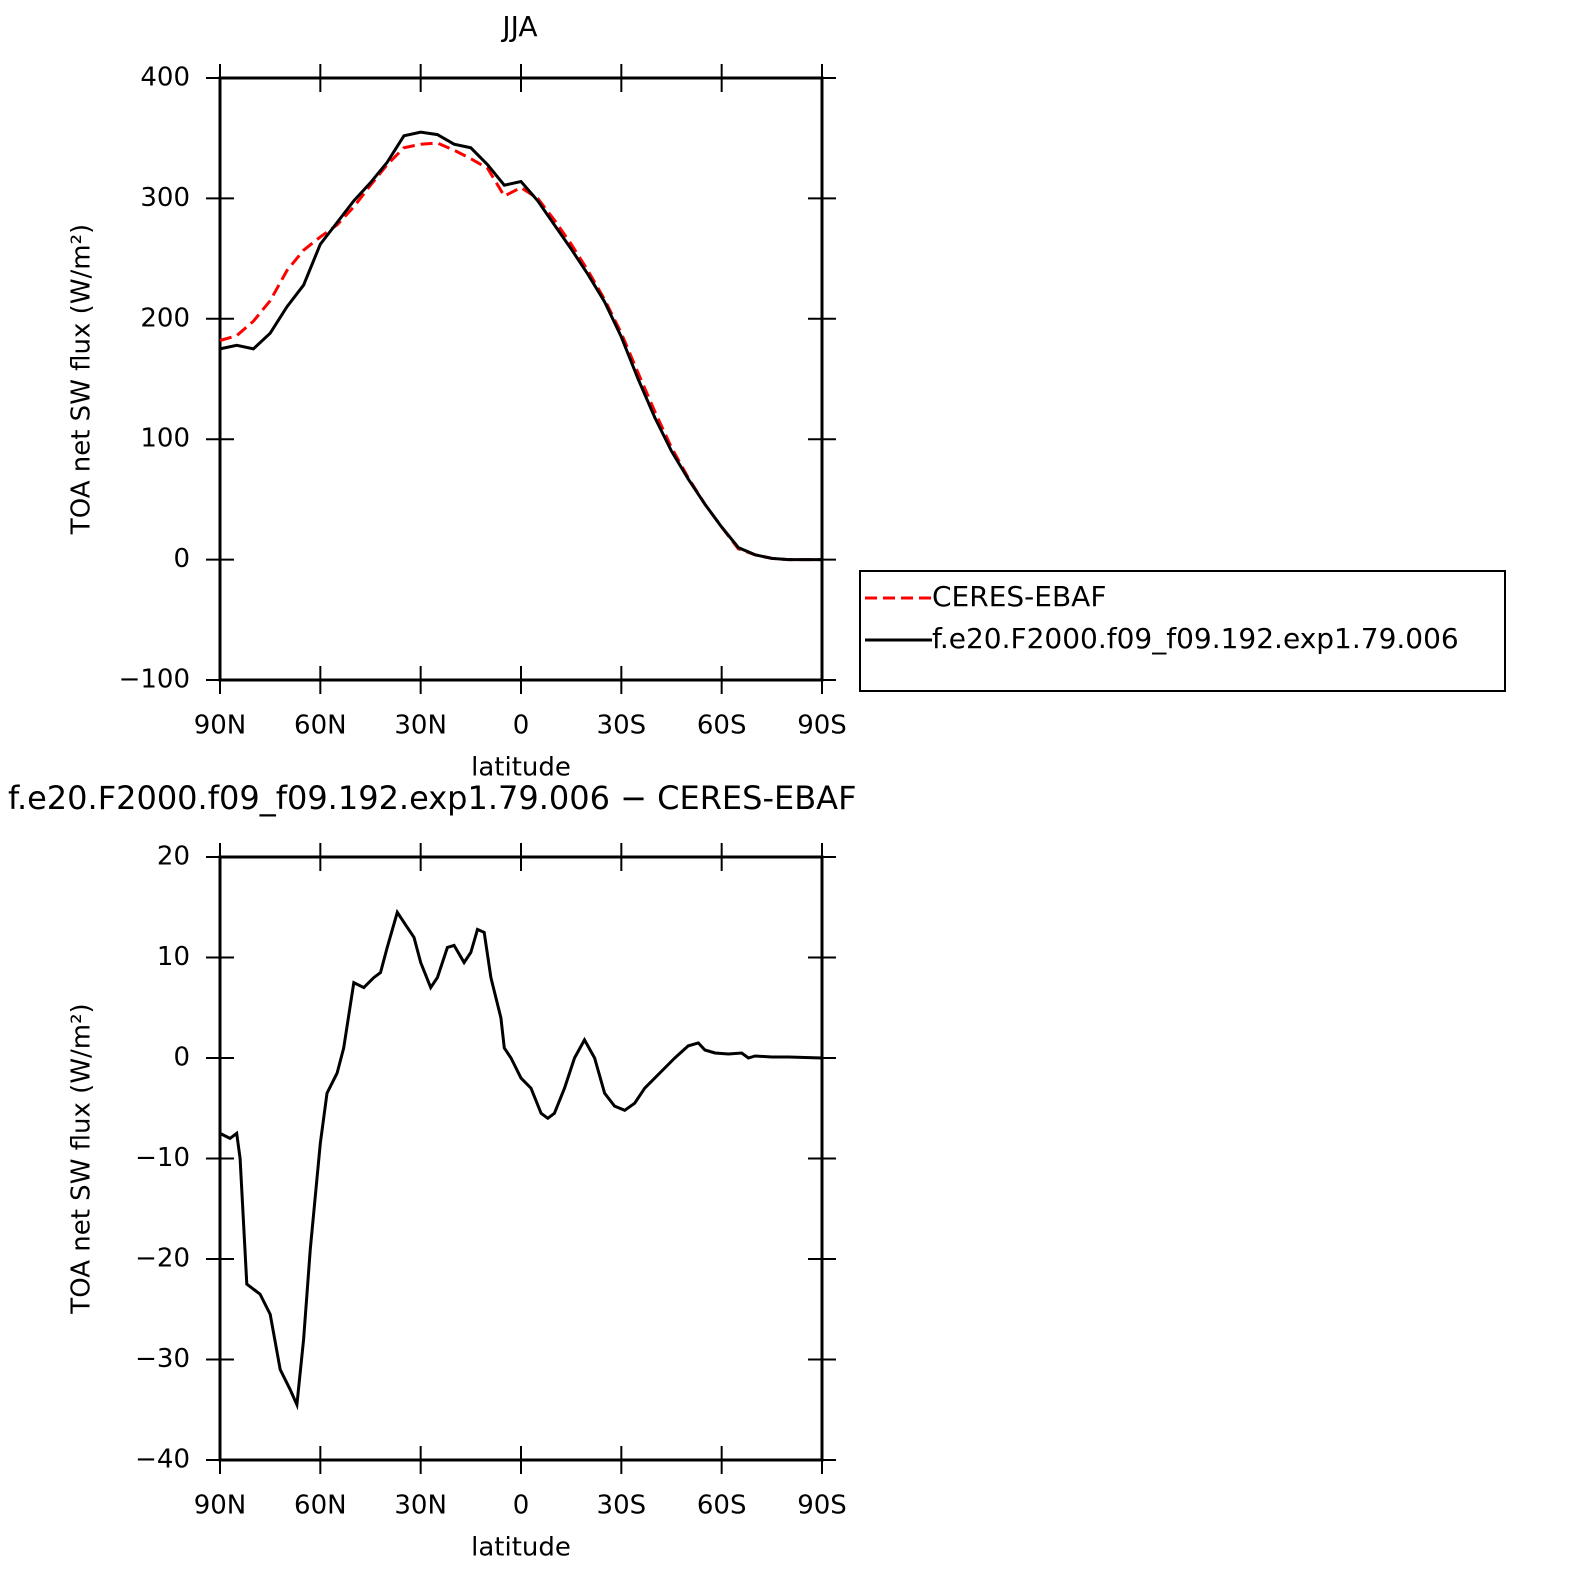 The image size is (1574, 1574). Describe the element at coordinates (162, 1359) in the screenshot. I see `y-tick-label: −30` at that location.